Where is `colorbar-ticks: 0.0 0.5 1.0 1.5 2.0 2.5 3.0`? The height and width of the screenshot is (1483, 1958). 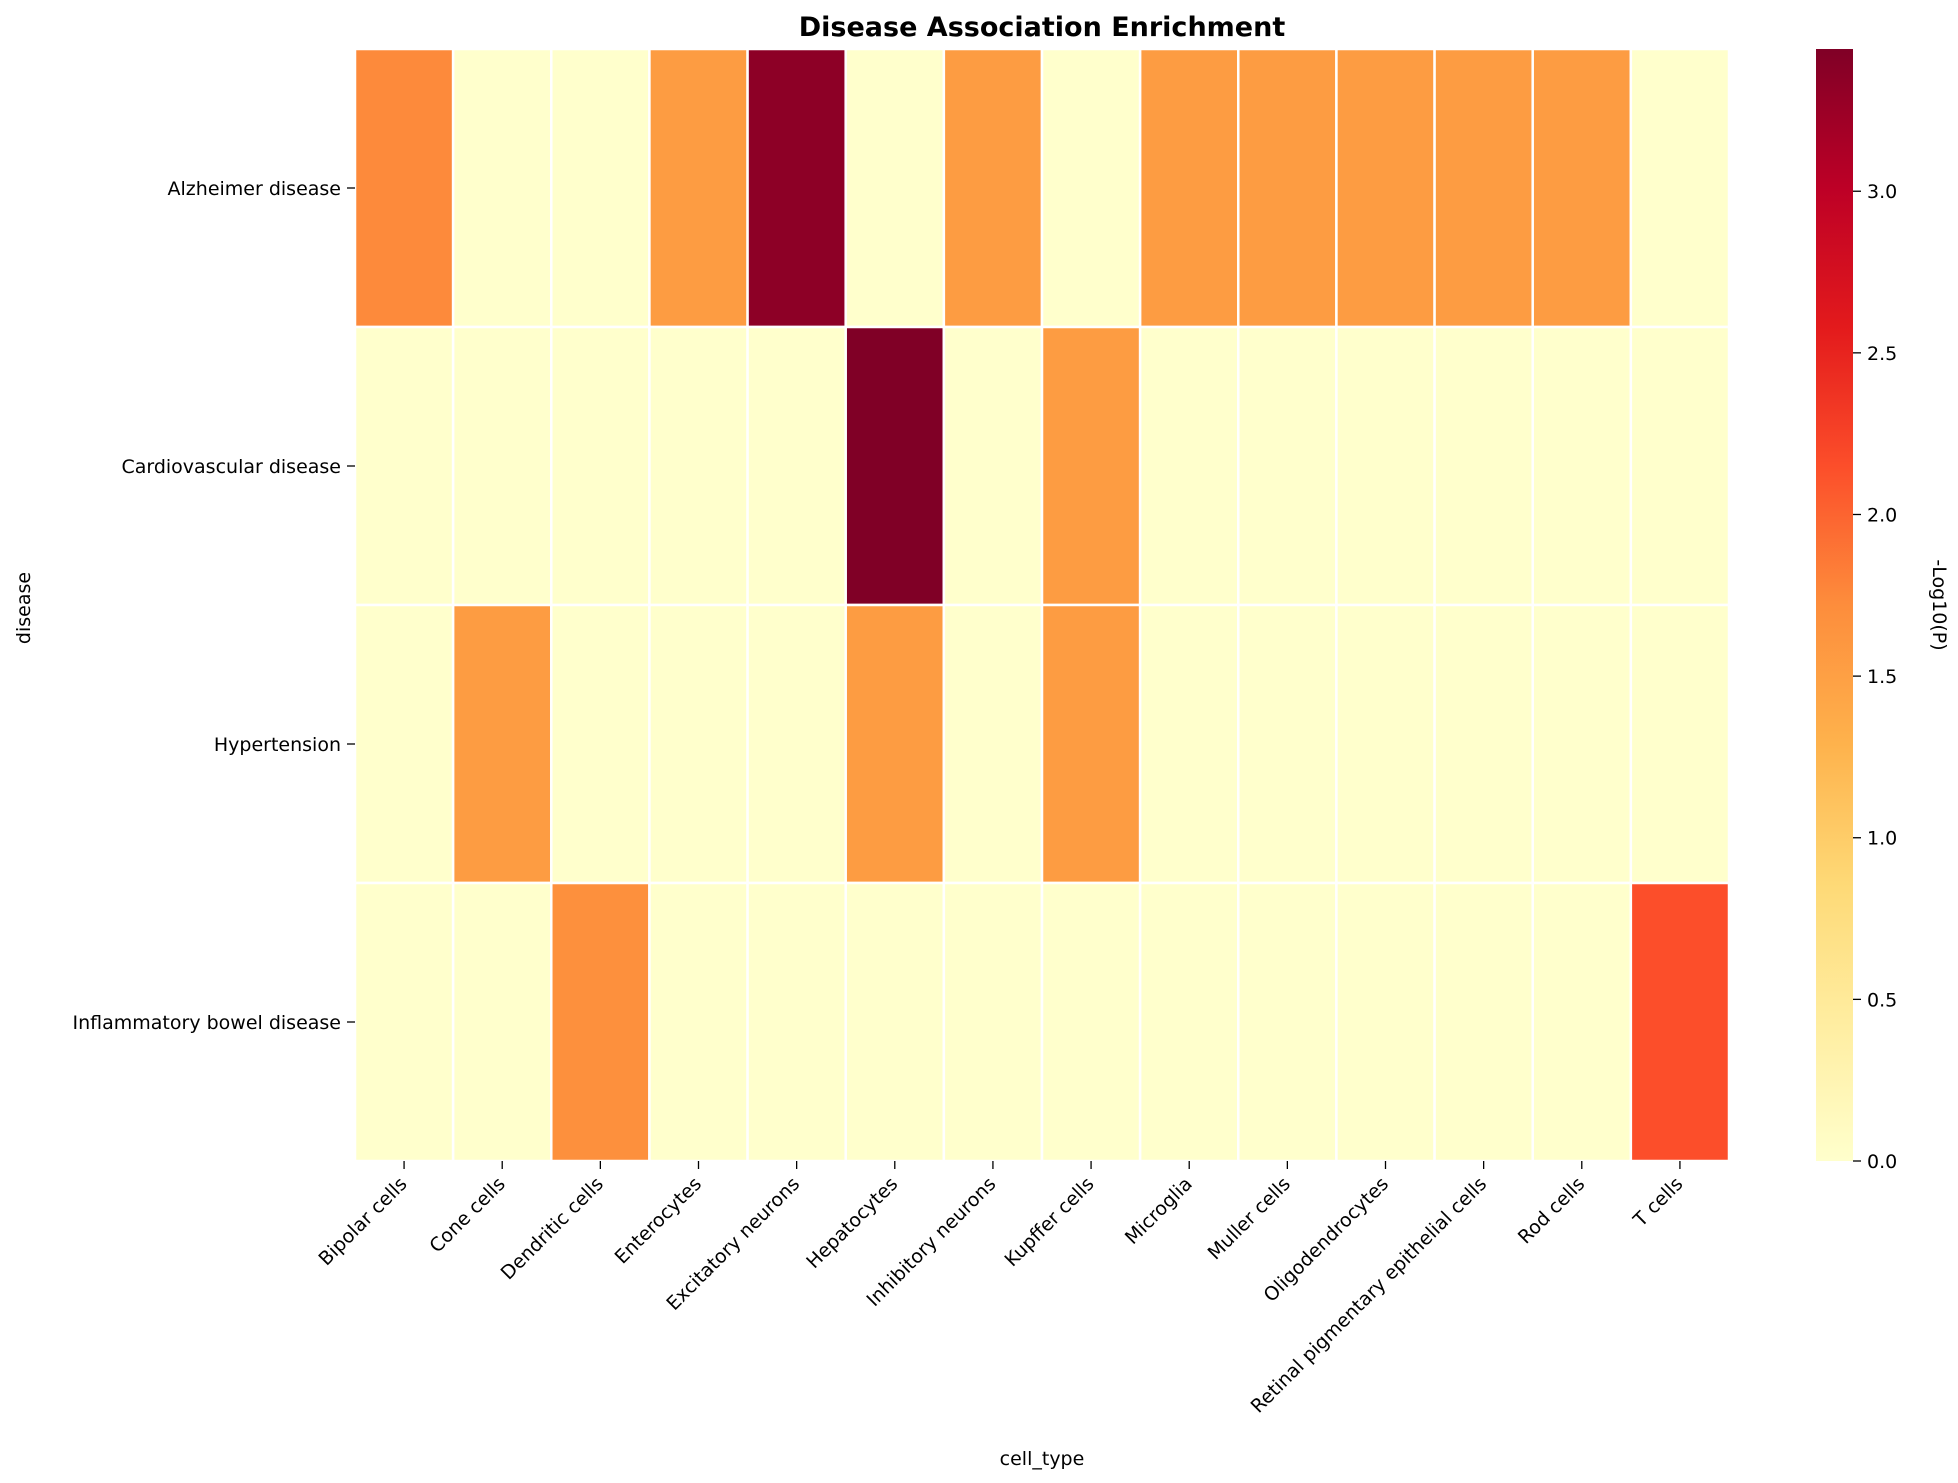 colorbar-ticks: 0.0 0.5 1.0 1.5 2.0 2.5 3.0 is located at coordinates (1875, 677).